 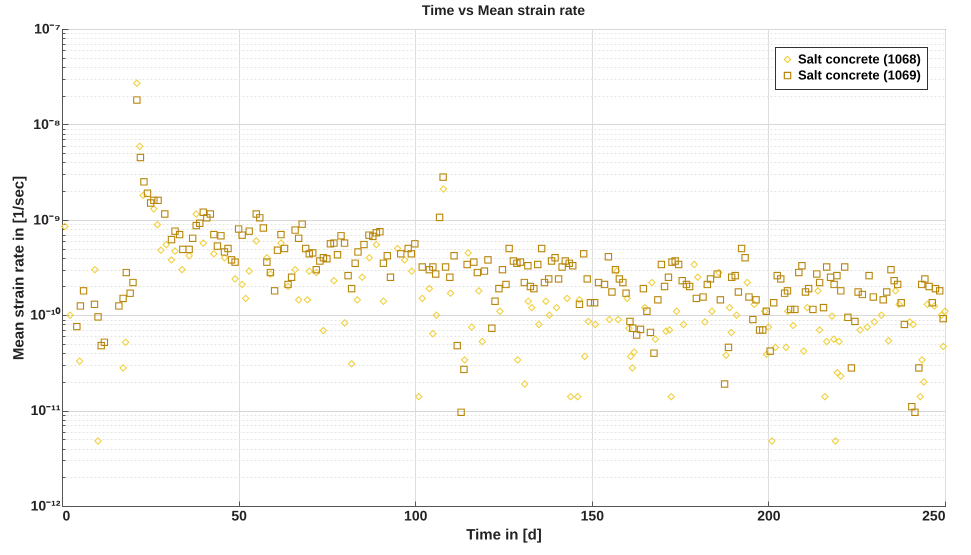 What do you see at coordinates (45, 410) in the screenshot?
I see `y-tick-label: 10⁻¹¹` at bounding box center [45, 410].